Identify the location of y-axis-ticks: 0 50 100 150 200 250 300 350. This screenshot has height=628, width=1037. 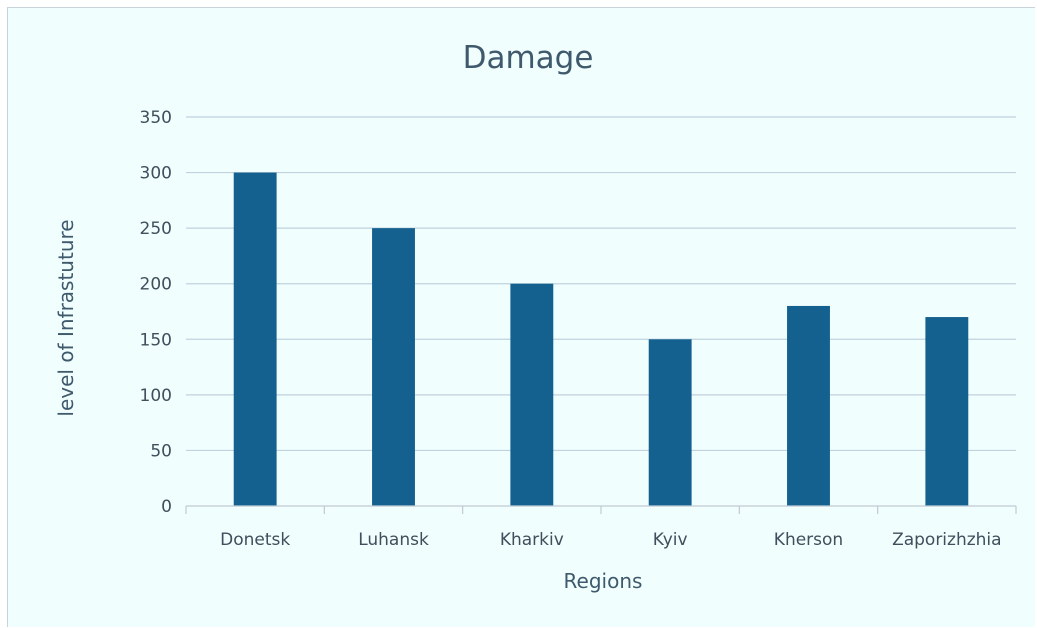
(156, 312).